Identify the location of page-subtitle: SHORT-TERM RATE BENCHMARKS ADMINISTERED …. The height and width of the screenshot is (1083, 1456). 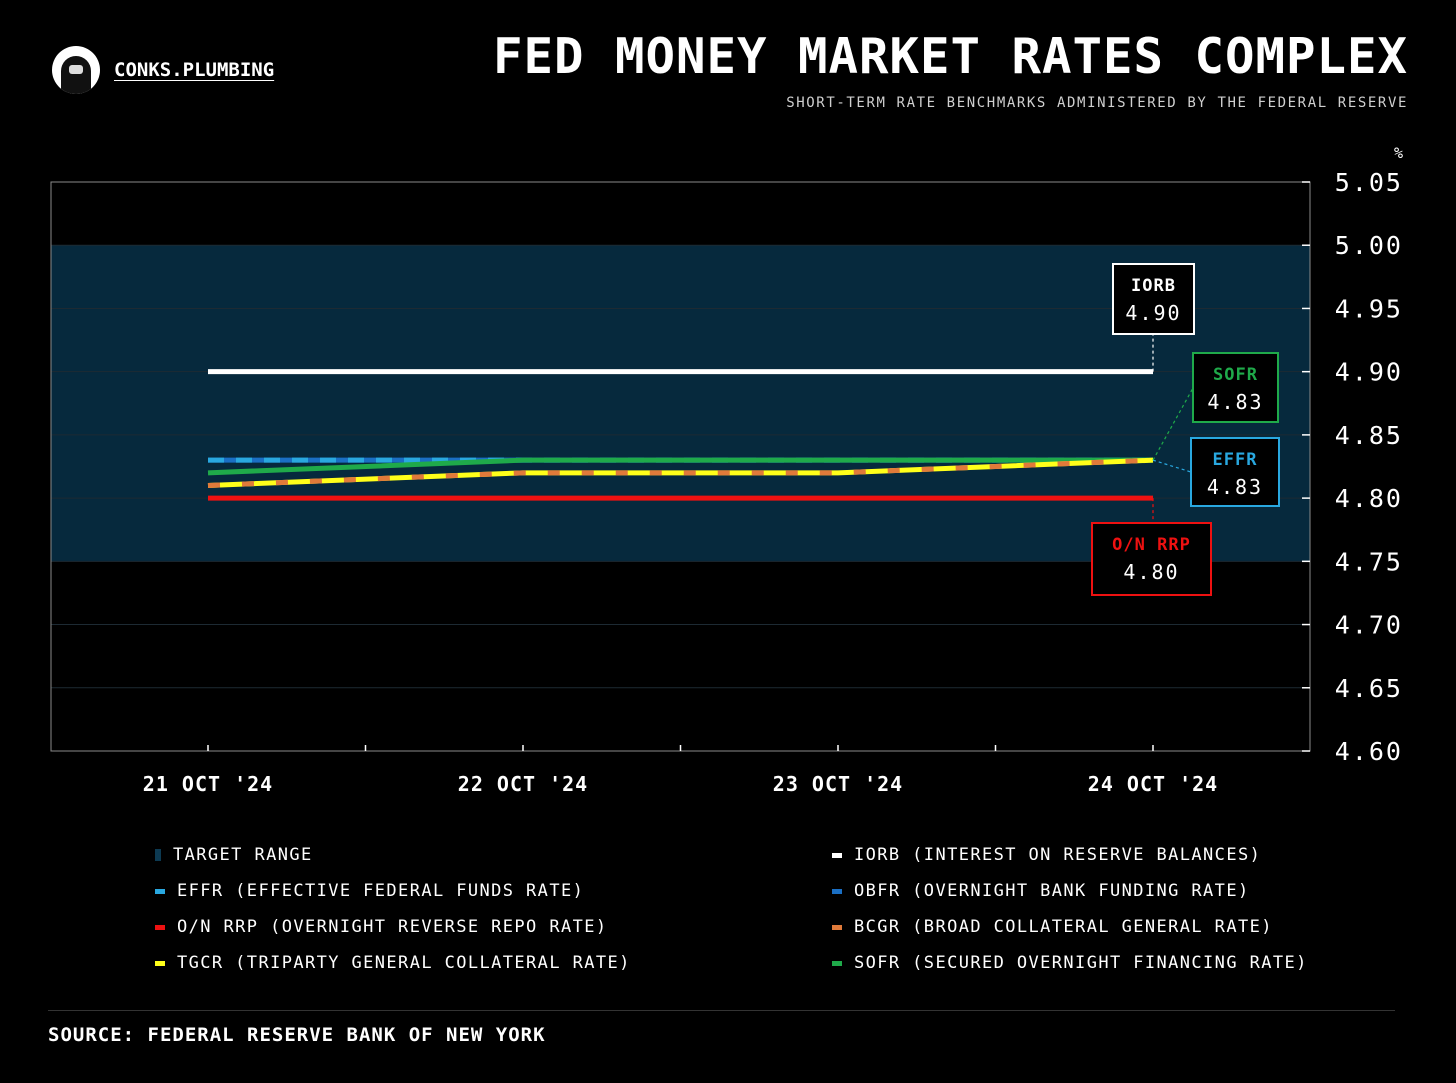
(1097, 103).